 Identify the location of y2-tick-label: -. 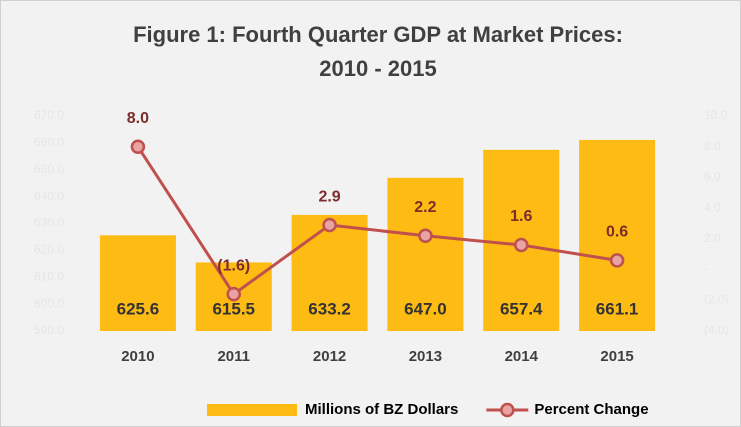
(706, 269).